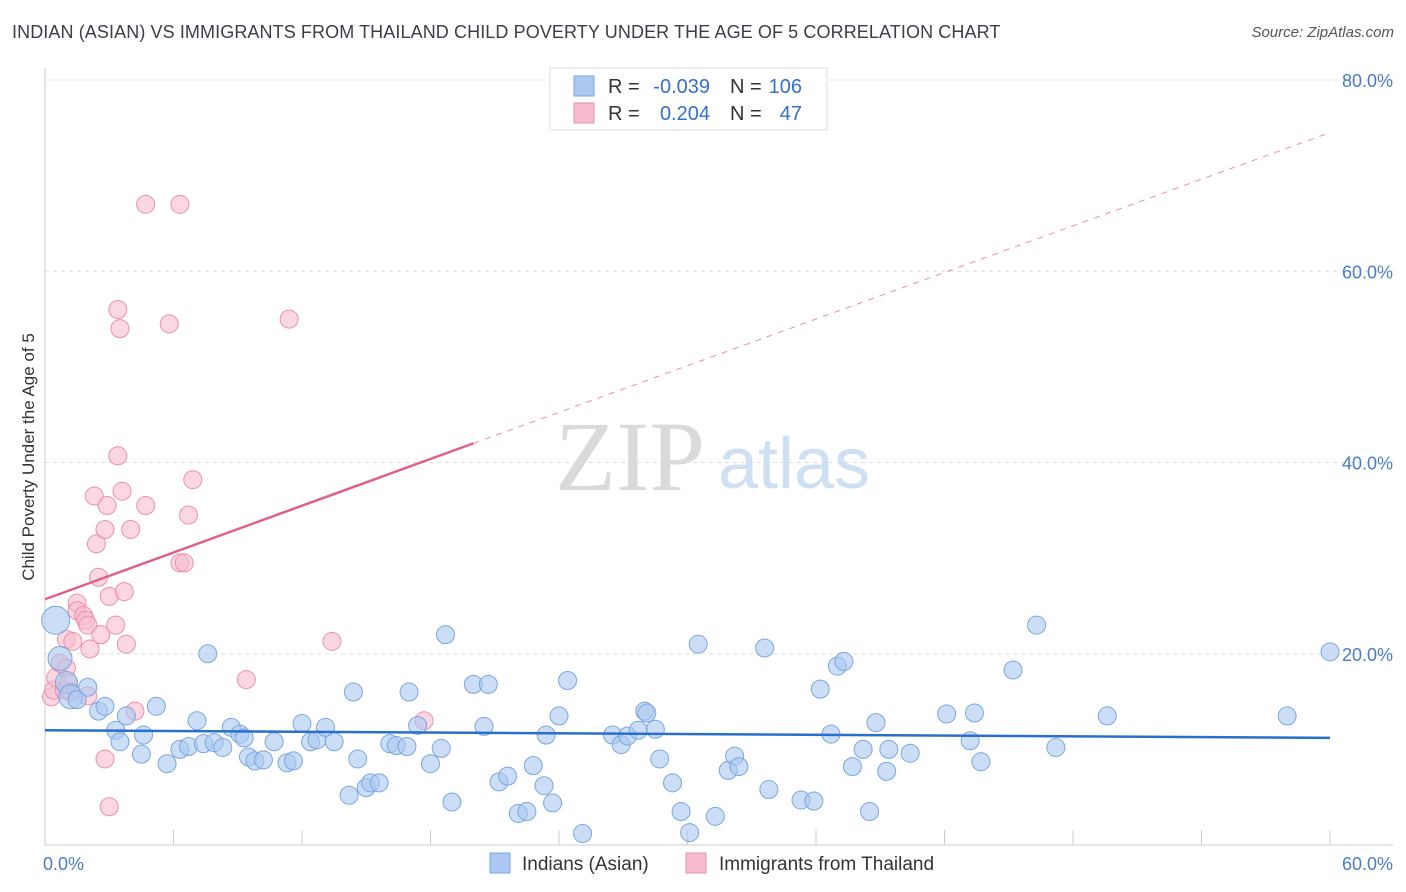  I want to click on y-tick-labels: 20.0% 40.0% 60.0% 80.0%, so click(1367, 368).